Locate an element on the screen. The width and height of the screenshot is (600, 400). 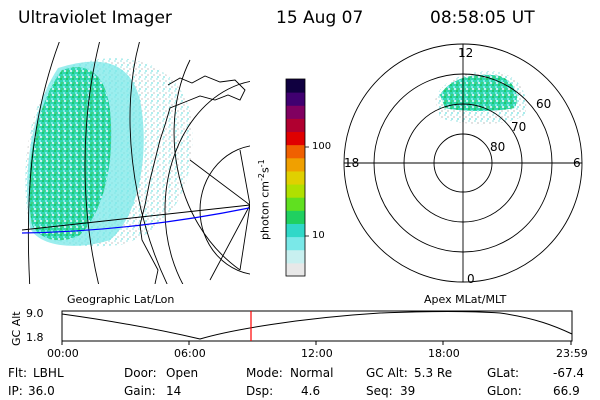
mode-value: Normal is located at coordinates (312, 373).